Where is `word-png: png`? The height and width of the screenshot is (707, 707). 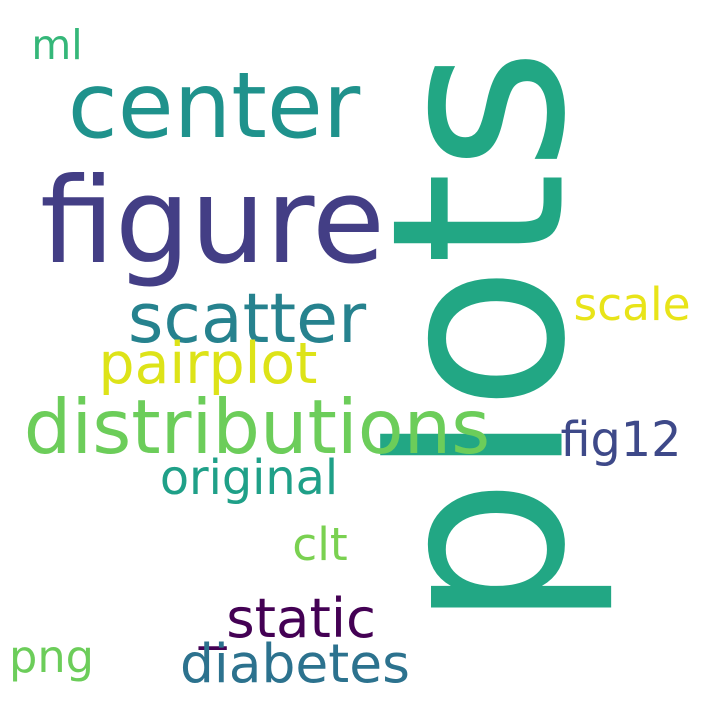
word-png: png is located at coordinates (51, 656).